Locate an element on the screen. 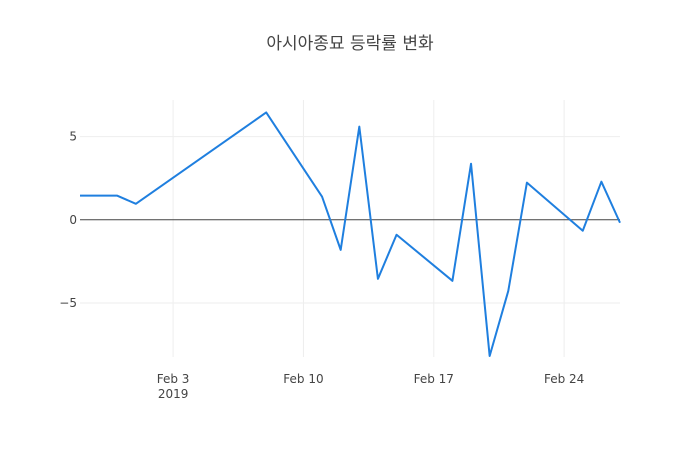 This screenshot has height=450, width=700. x-tick-label: Feb 10 is located at coordinates (303, 379).